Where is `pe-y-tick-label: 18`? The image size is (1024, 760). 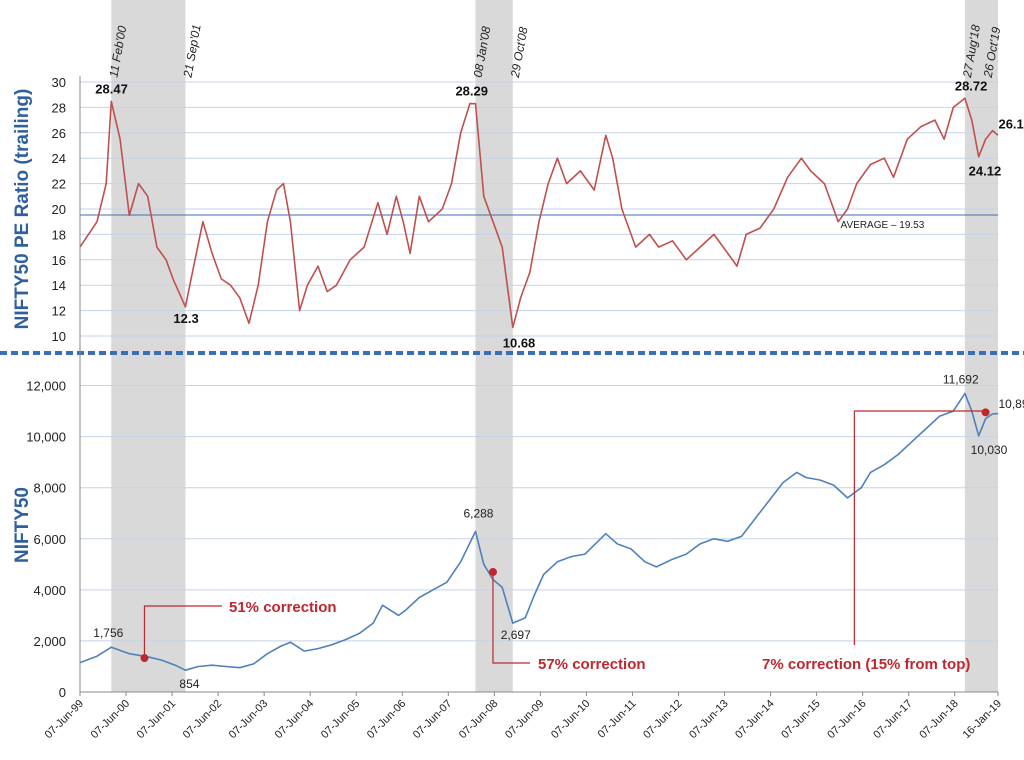
pe-y-tick-label: 18 is located at coordinates (59, 234).